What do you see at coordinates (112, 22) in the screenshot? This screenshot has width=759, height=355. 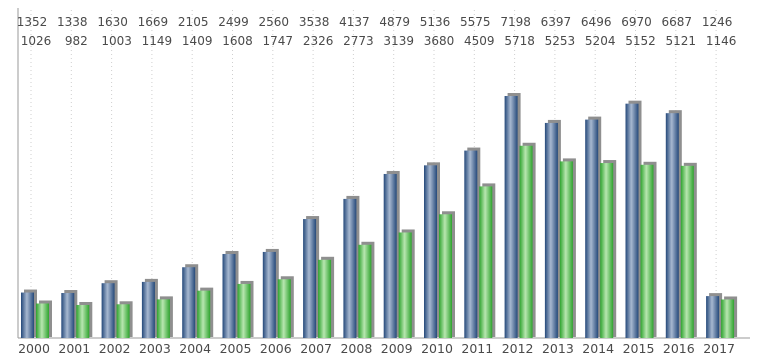 I see `value-label-series1-2002: 1630` at bounding box center [112, 22].